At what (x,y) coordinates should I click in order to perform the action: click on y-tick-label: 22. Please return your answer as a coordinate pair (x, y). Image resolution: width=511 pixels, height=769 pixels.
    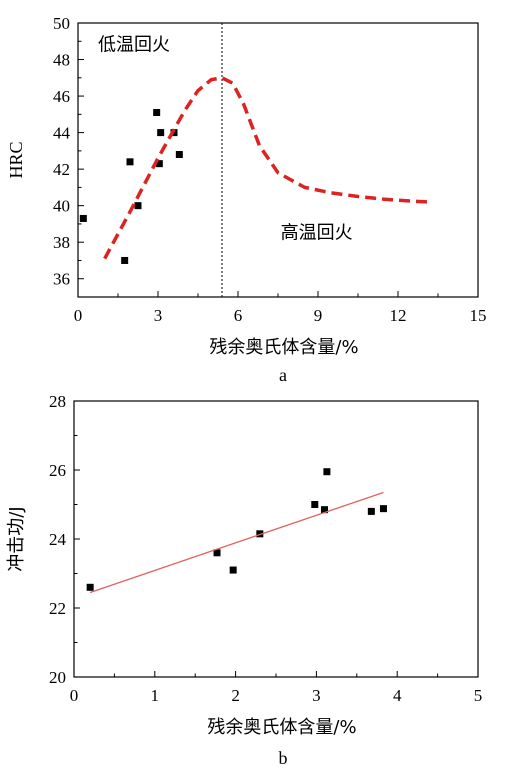
    Looking at the image, I should click on (57, 608).